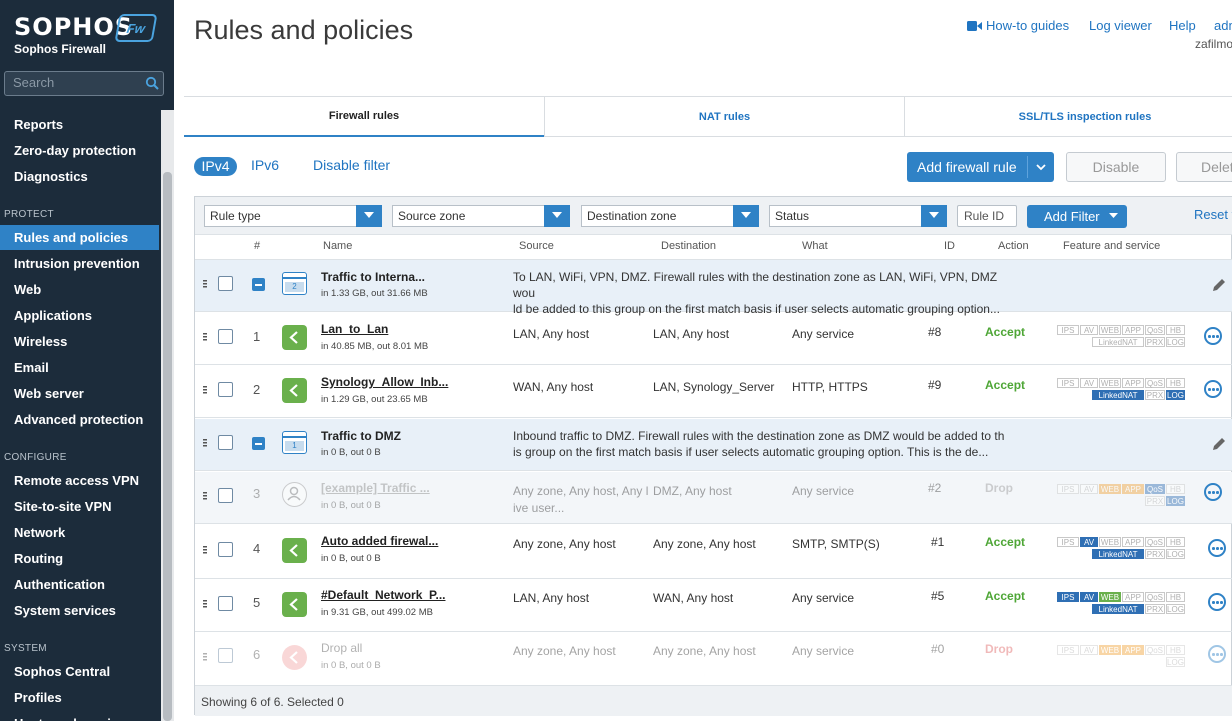 The width and height of the screenshot is (1232, 721). What do you see at coordinates (1182, 25) in the screenshot?
I see `help-link: Help` at bounding box center [1182, 25].